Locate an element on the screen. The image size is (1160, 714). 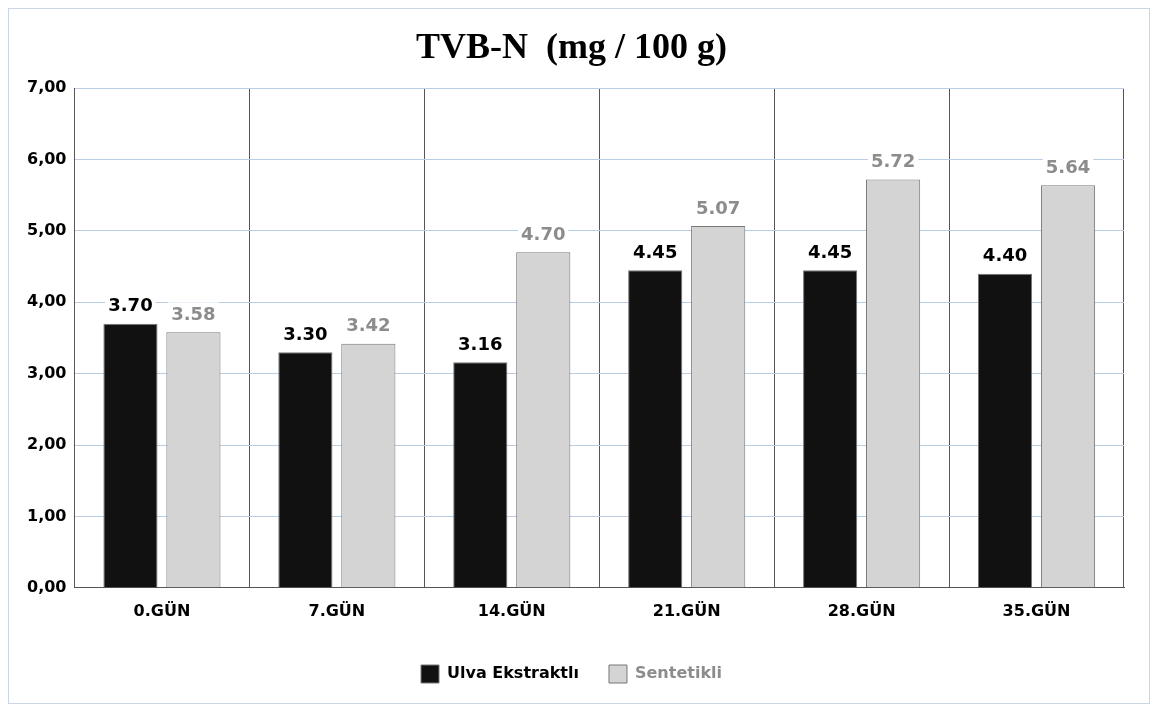
y-tick-label: 0,00 is located at coordinates (46, 586).